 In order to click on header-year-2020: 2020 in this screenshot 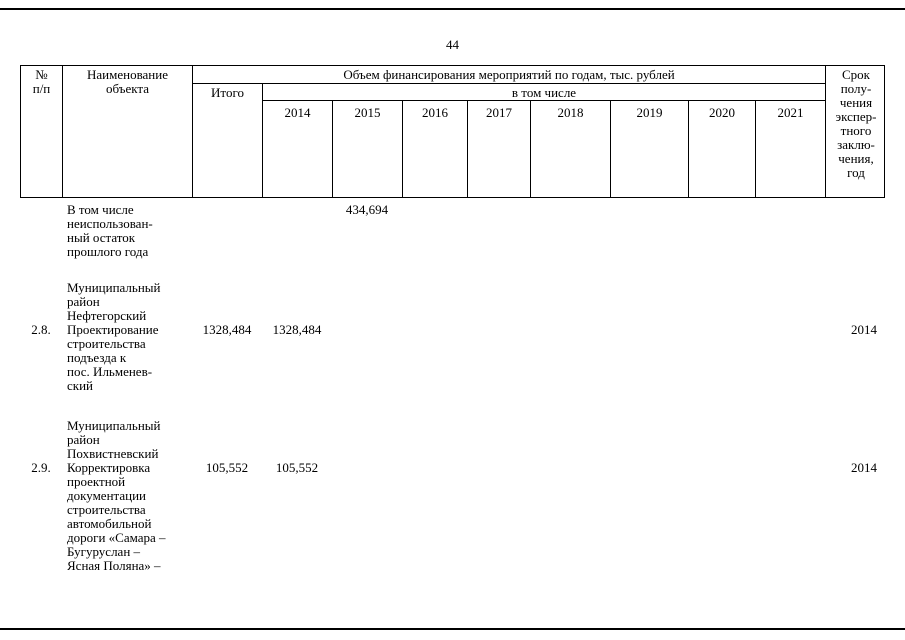, I will do `click(722, 149)`.